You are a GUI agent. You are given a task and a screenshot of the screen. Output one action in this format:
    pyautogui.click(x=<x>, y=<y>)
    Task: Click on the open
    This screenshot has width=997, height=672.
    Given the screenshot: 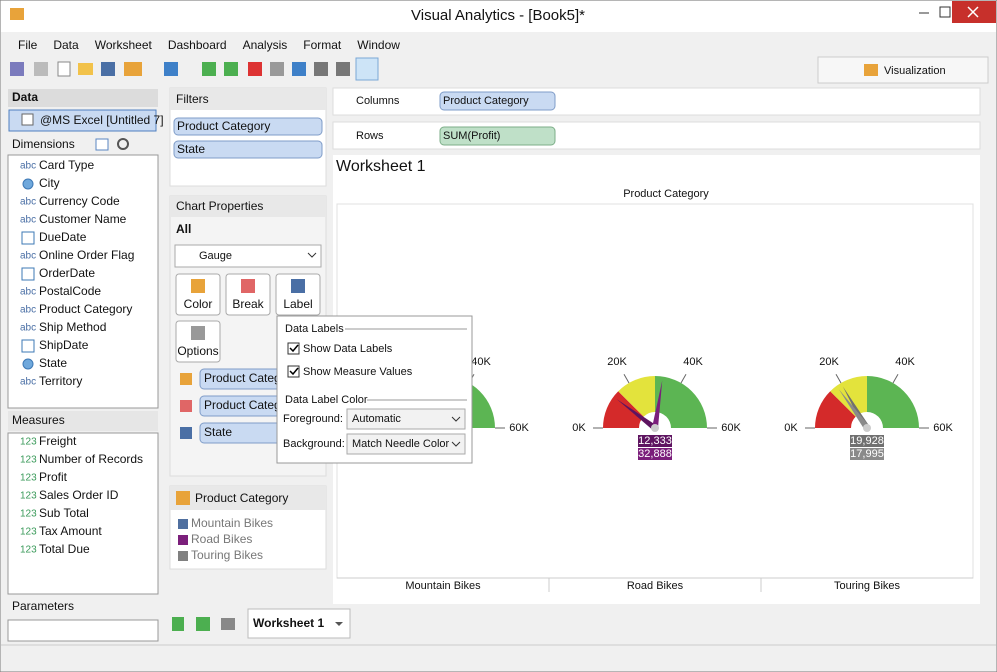 What is the action you would take?
    pyautogui.click(x=85, y=69)
    